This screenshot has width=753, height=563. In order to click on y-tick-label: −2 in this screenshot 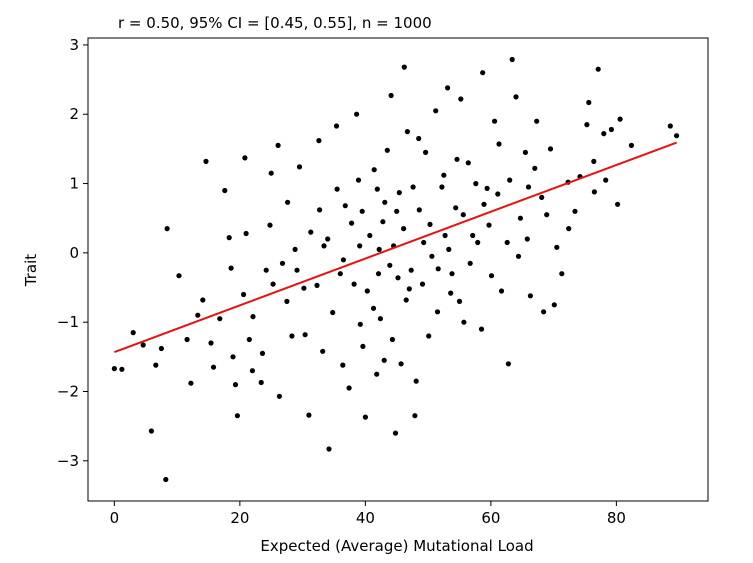, I will do `click(68, 391)`.